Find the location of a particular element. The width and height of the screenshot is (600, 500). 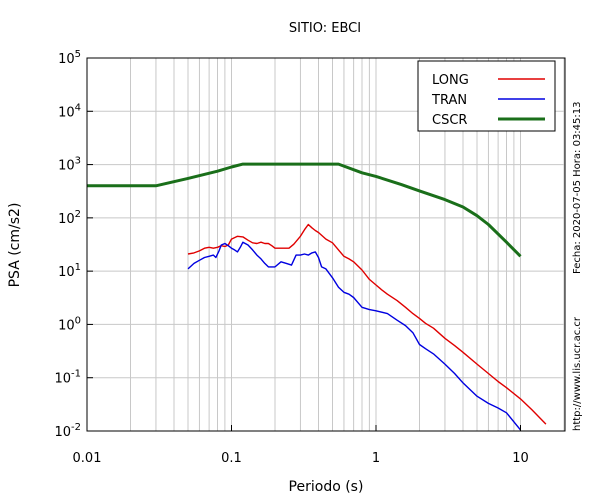

x-tick-label: 0.1 is located at coordinates (231, 458).